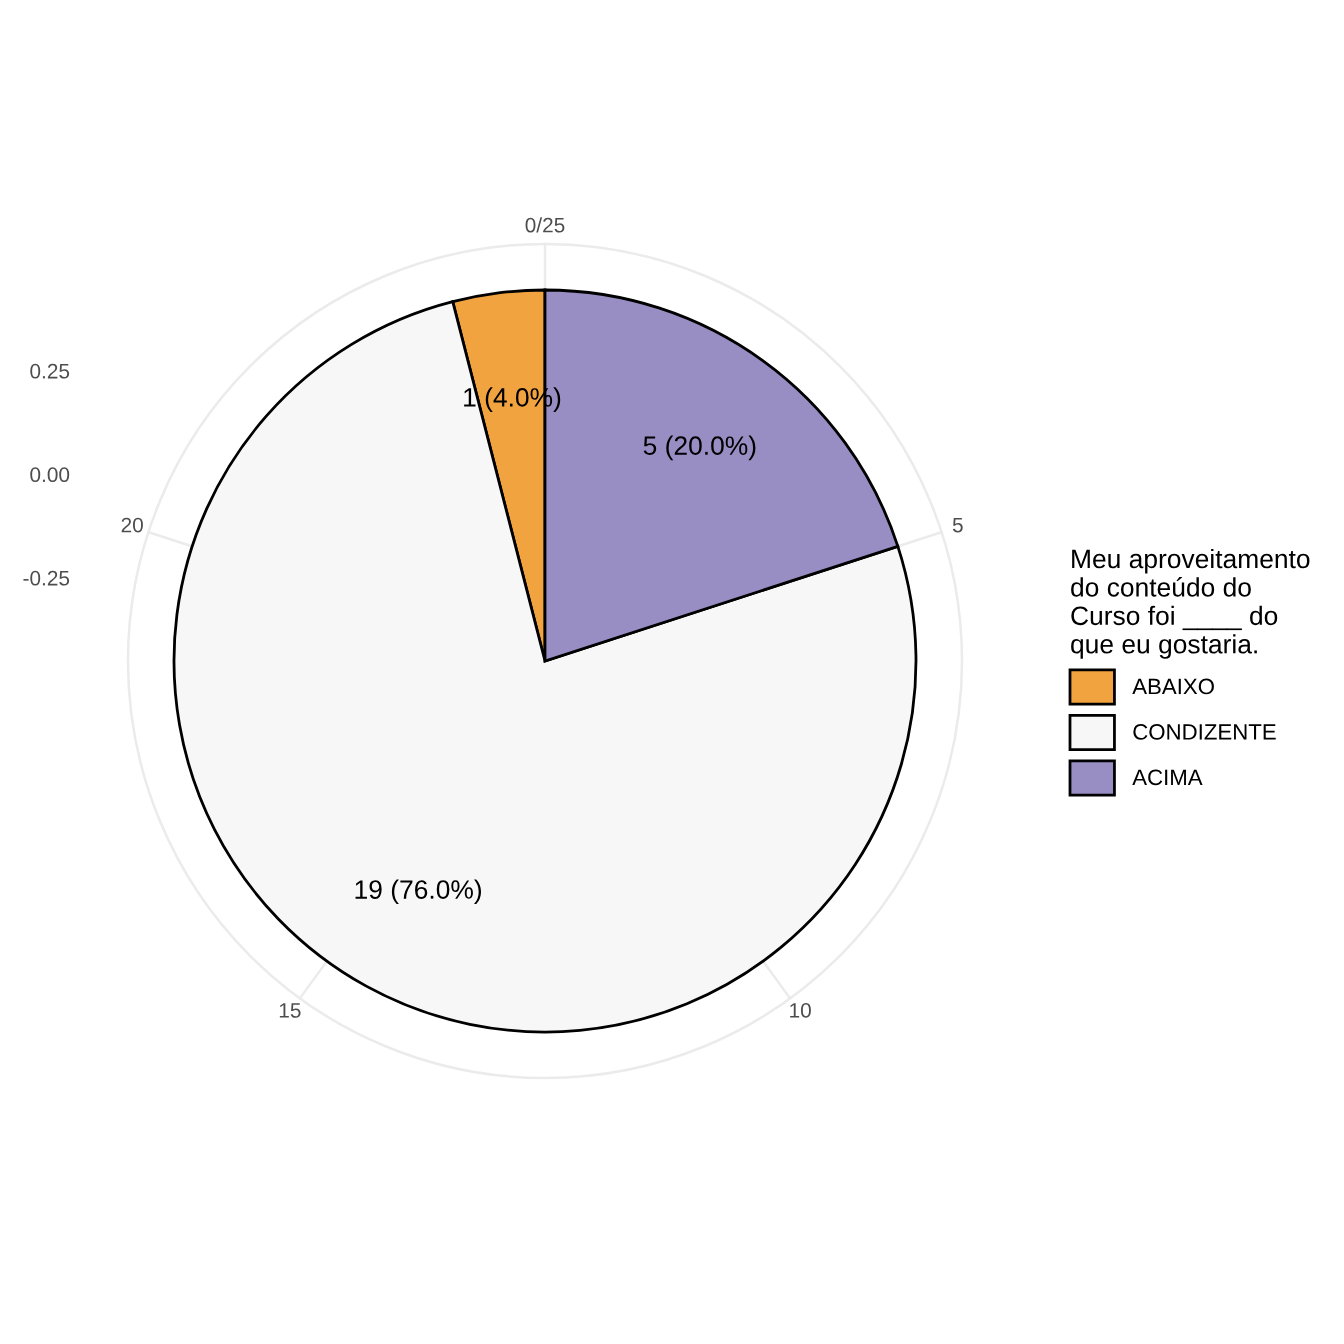 This screenshot has height=1344, width=1344. I want to click on text: 15, so click(290, 1010).